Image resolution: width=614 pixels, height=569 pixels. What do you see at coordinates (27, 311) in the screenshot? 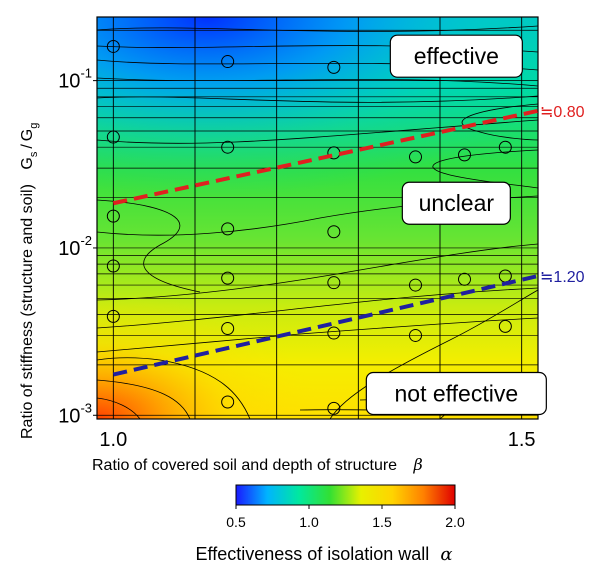
I see `y-axis-label-text: Ratio of stiffness (structure and soil)` at bounding box center [27, 311].